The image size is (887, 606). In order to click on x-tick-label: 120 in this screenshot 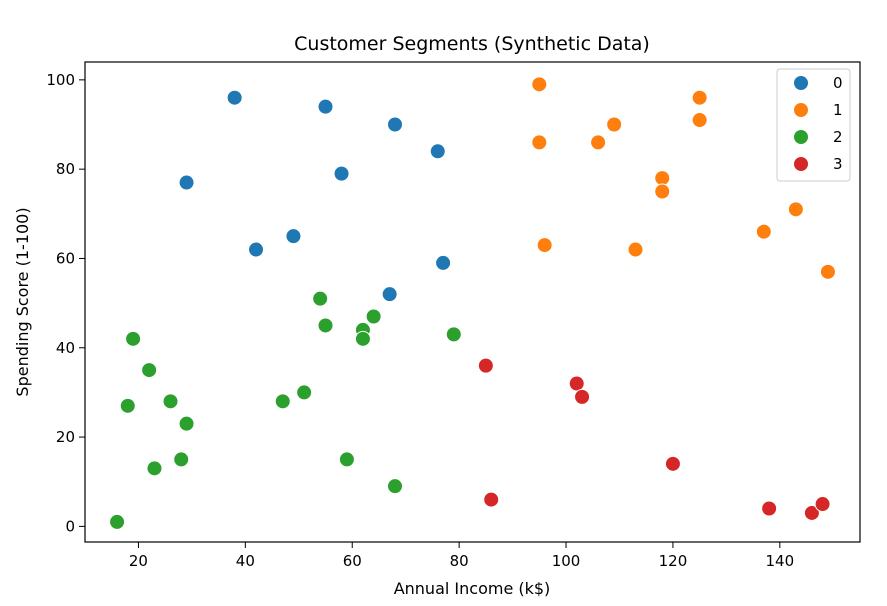, I will do `click(673, 561)`.